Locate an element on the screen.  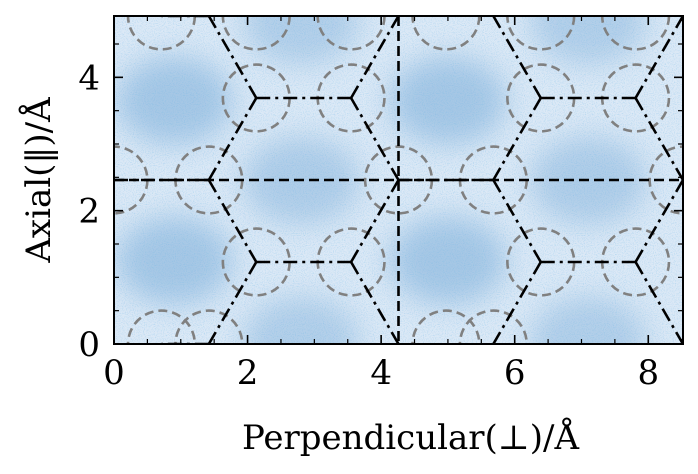
x-tick-label: 0 is located at coordinates (114, 373).